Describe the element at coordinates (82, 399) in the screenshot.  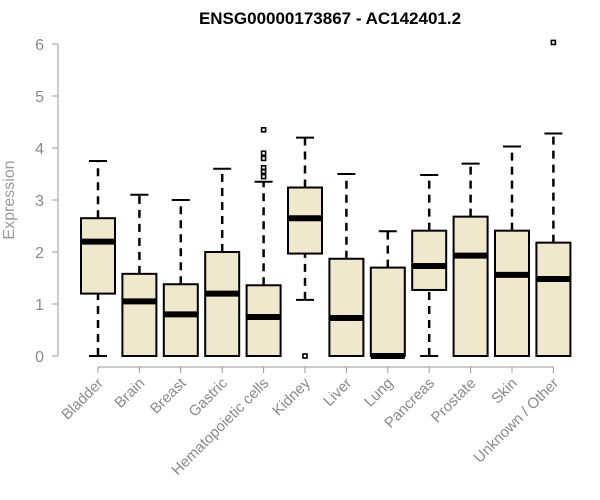
I see `x-tick-label: Bladder` at that location.